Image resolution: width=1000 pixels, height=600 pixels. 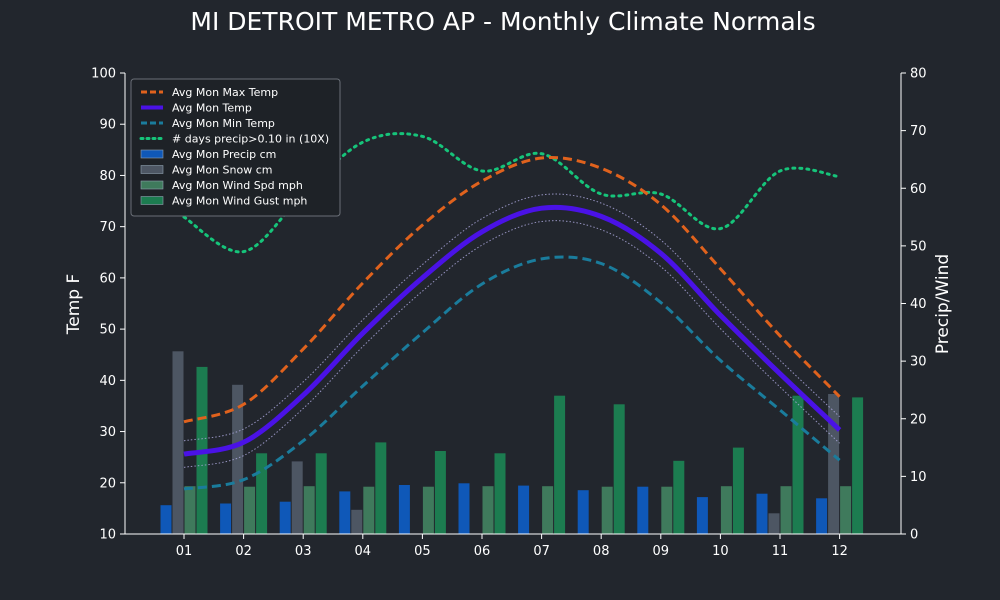 What do you see at coordinates (184, 551) in the screenshot?
I see `x-tick-label-01: 01` at bounding box center [184, 551].